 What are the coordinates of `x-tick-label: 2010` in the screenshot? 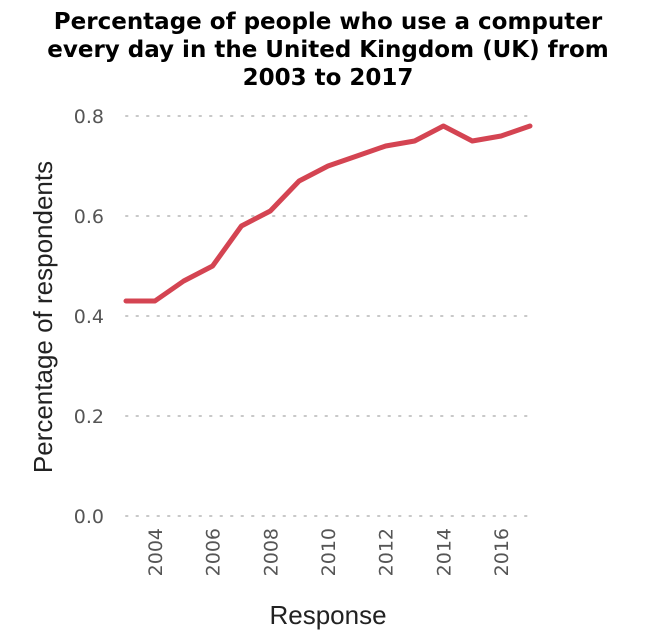 It's located at (329, 552).